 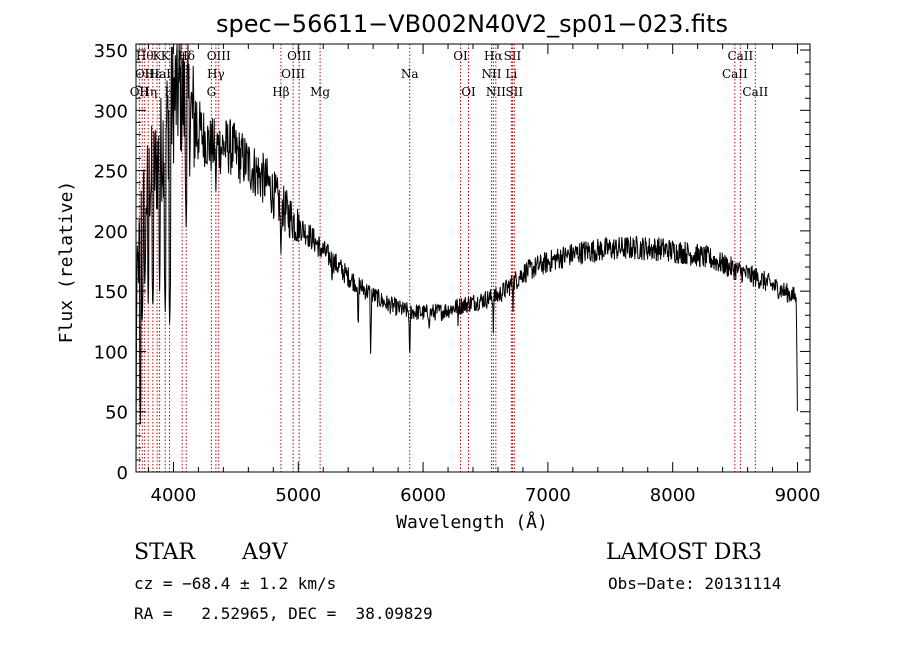 What do you see at coordinates (111, 111) in the screenshot?
I see `y-tick-label: 300` at bounding box center [111, 111].